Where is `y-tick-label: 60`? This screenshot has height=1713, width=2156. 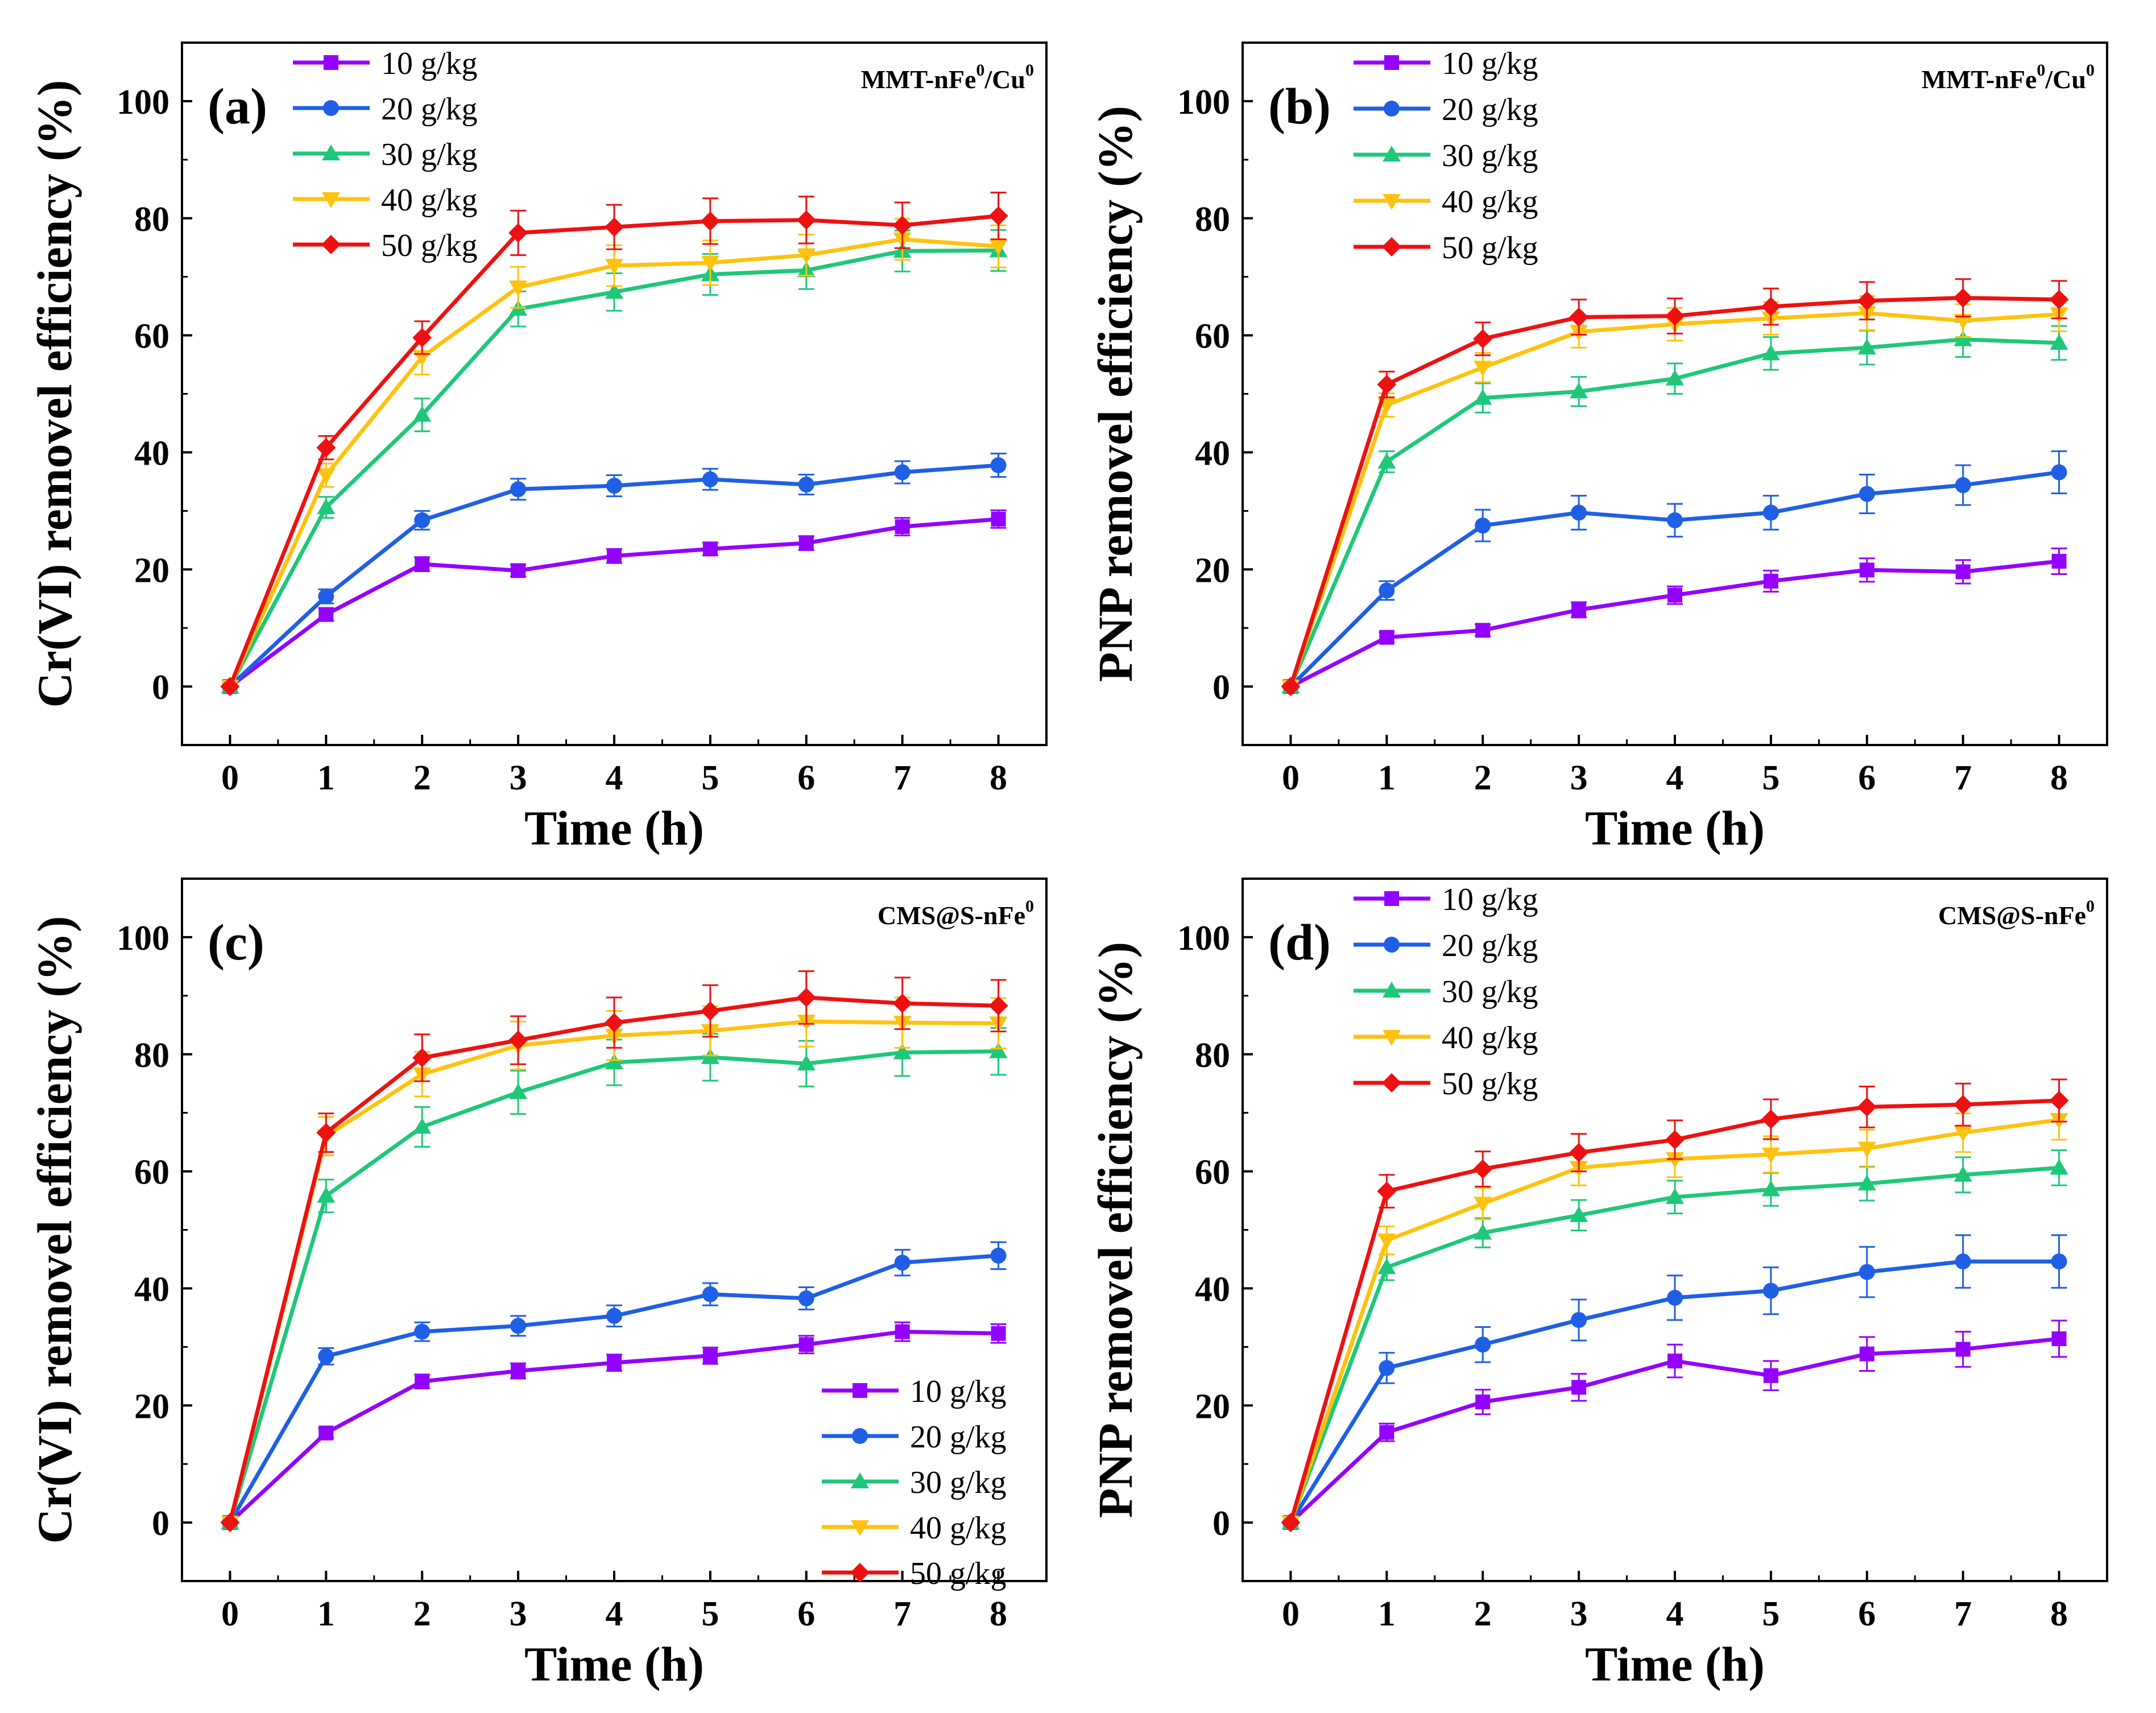
y-tick-label: 60 is located at coordinates (151, 1172).